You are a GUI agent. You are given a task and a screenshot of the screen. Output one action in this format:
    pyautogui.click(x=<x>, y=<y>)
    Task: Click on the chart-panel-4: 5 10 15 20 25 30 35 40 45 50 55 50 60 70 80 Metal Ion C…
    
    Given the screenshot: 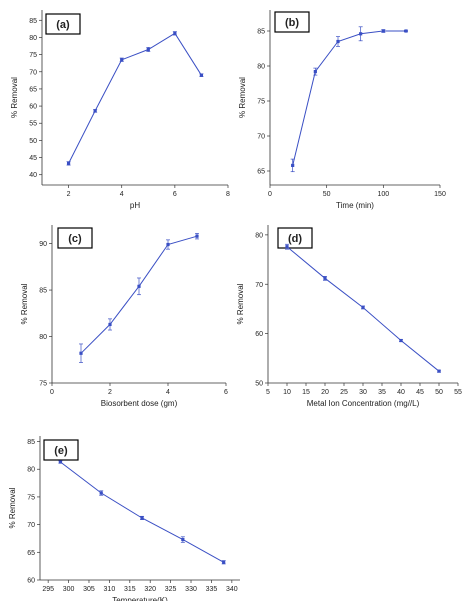 What is the action you would take?
    pyautogui.click(x=349, y=316)
    